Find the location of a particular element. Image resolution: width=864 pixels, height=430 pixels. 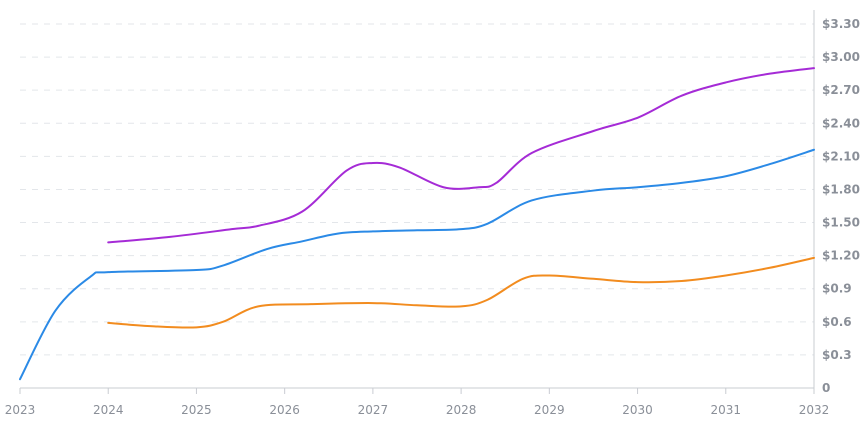

y-tick-label: $0.3 is located at coordinates (837, 355).